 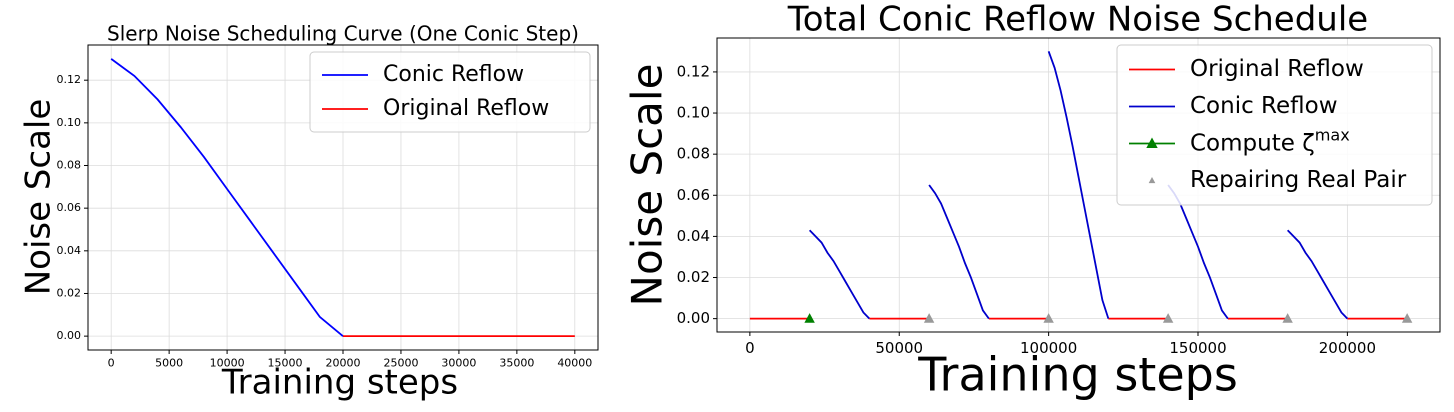 I want to click on x-tick-label: 200000, so click(x=1347, y=348).